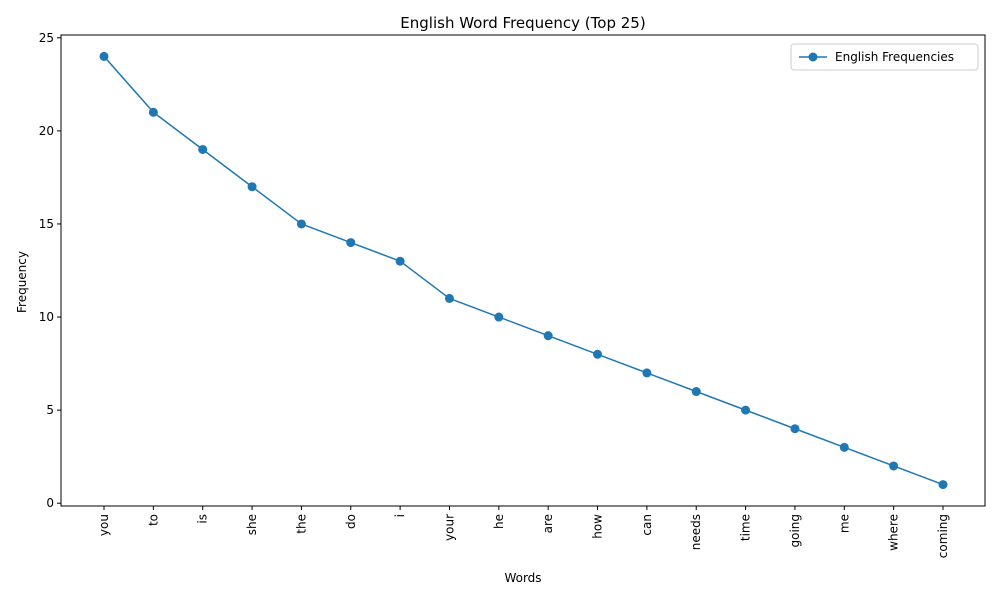 The height and width of the screenshot is (600, 1000). What do you see at coordinates (894, 57) in the screenshot?
I see `legend-label: English Frequencies` at bounding box center [894, 57].